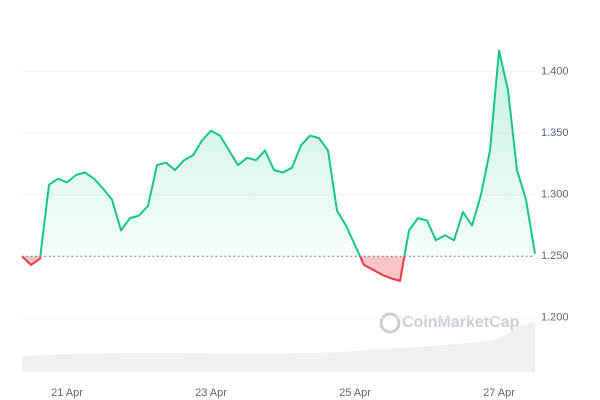 This screenshot has height=400, width=600. I want to click on y-tick-label: 1.400, so click(555, 71).